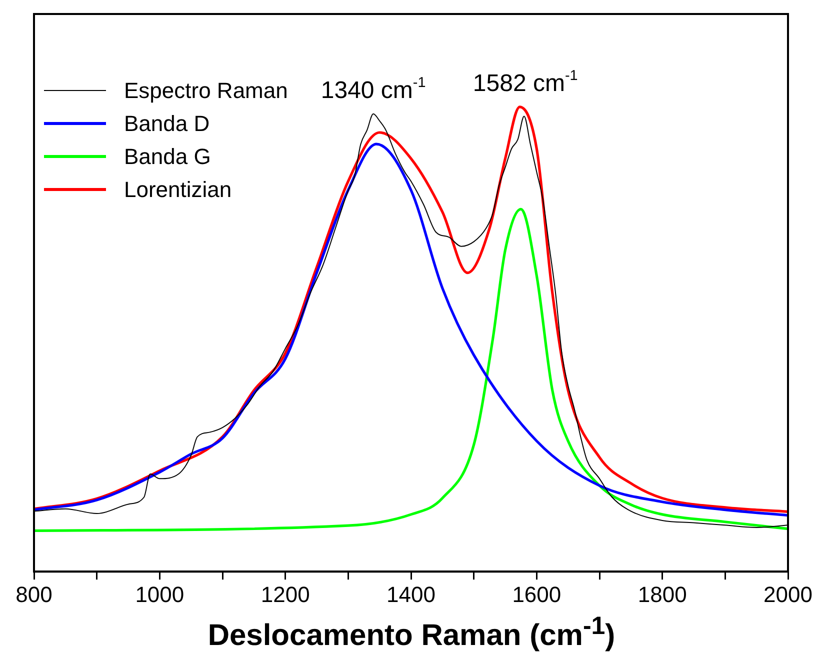 The image size is (822, 668). What do you see at coordinates (285, 594) in the screenshot?
I see `x-tick-label: 1200` at bounding box center [285, 594].